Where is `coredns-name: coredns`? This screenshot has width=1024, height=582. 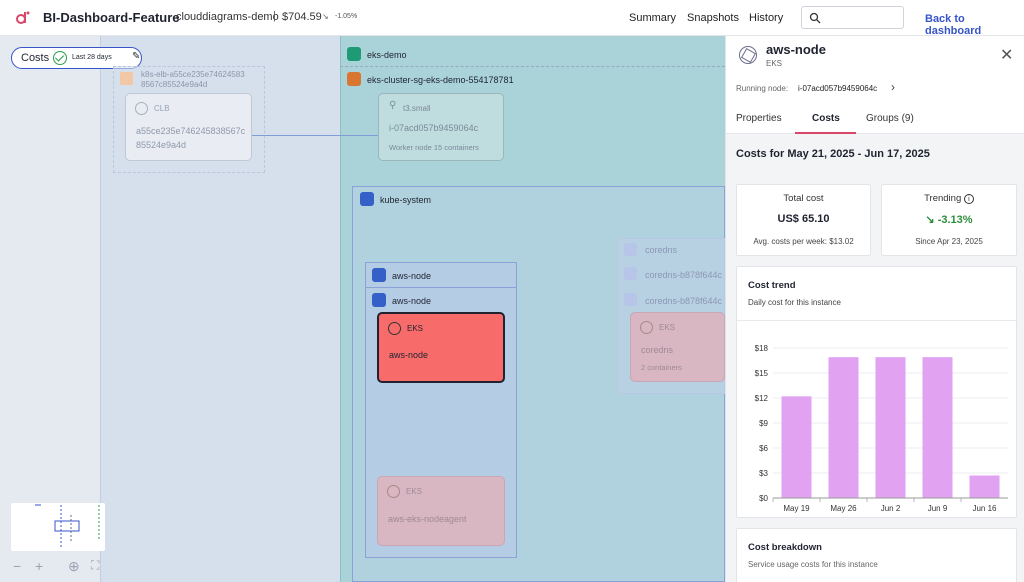 coredns-name: coredns is located at coordinates (657, 350).